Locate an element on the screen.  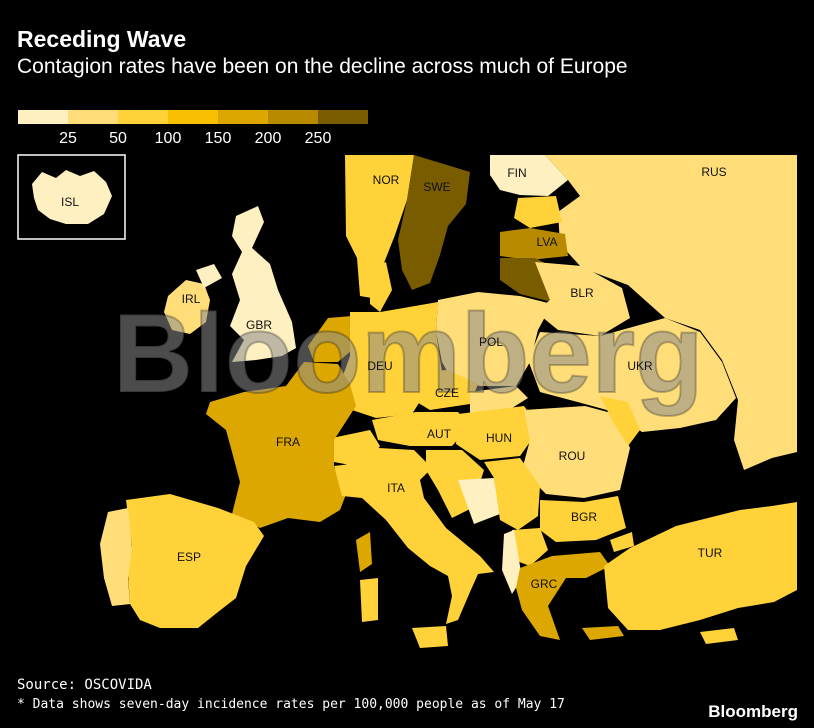
ukraine-shape is located at coordinates (632, 375).